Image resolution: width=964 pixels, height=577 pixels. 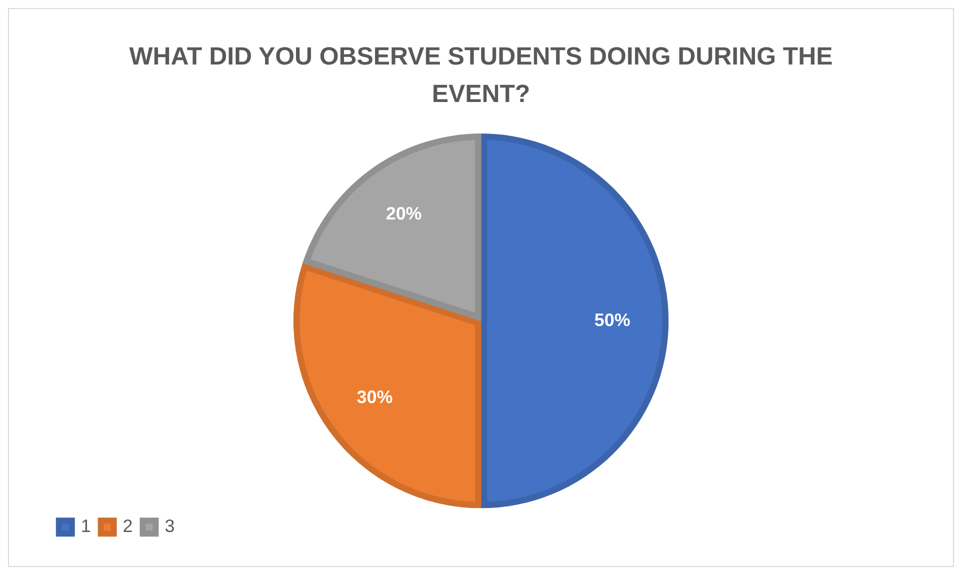 What do you see at coordinates (481, 75) in the screenshot?
I see `chart-title: WHAT DID YOU OBSERVE STUDENTS DOING DURING THE EVENT?` at bounding box center [481, 75].